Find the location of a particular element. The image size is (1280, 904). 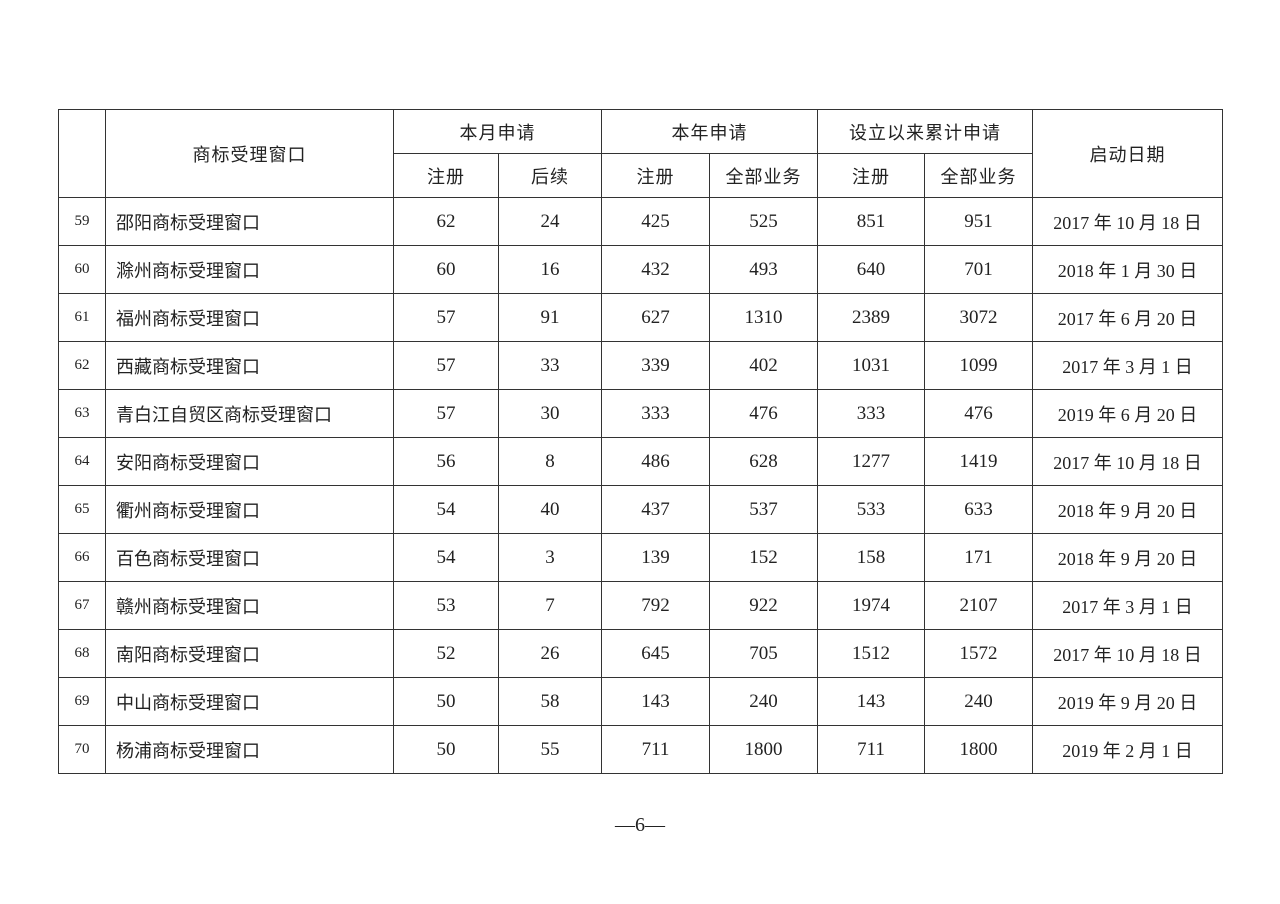

start-date: 2018 年 9 月 20 日 is located at coordinates (1127, 509).